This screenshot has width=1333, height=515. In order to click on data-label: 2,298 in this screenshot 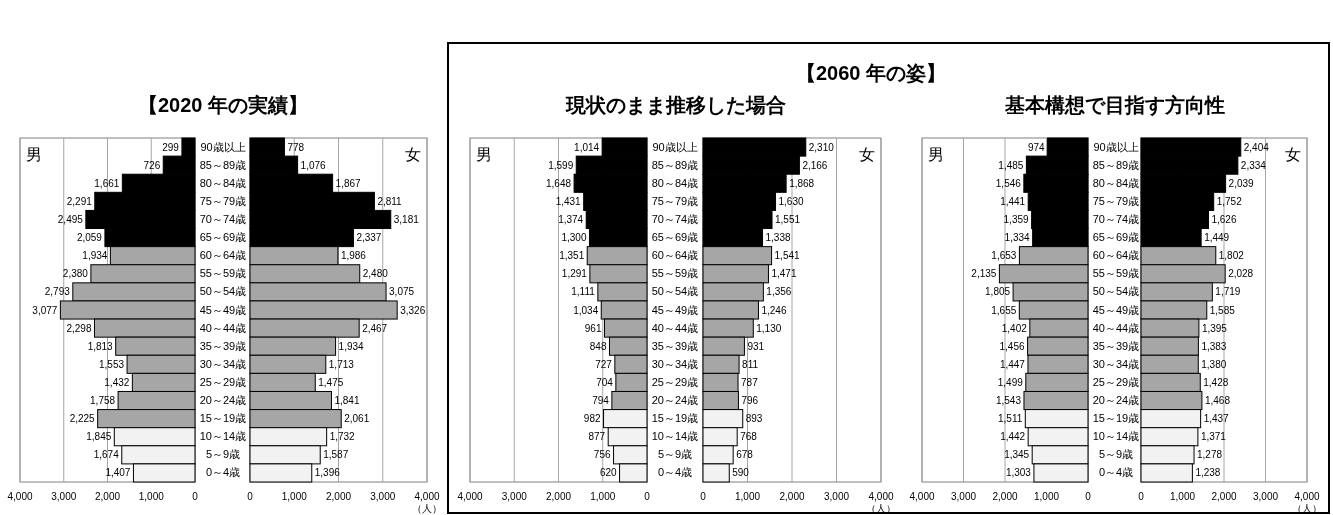, I will do `click(79, 328)`.